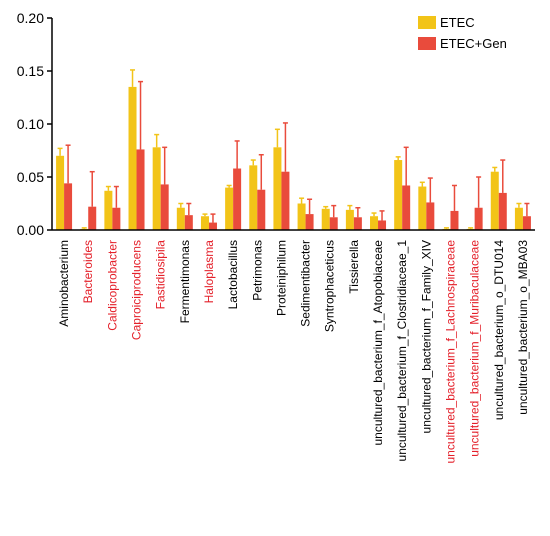 This screenshot has height=536, width=550. What do you see at coordinates (185, 281) in the screenshot?
I see `category-label: Fermentimonas` at bounding box center [185, 281].